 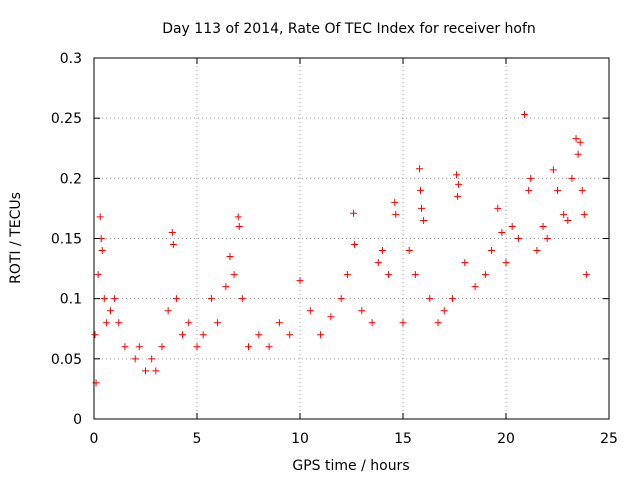 I want to click on x-tick-label: 20, so click(x=506, y=439).